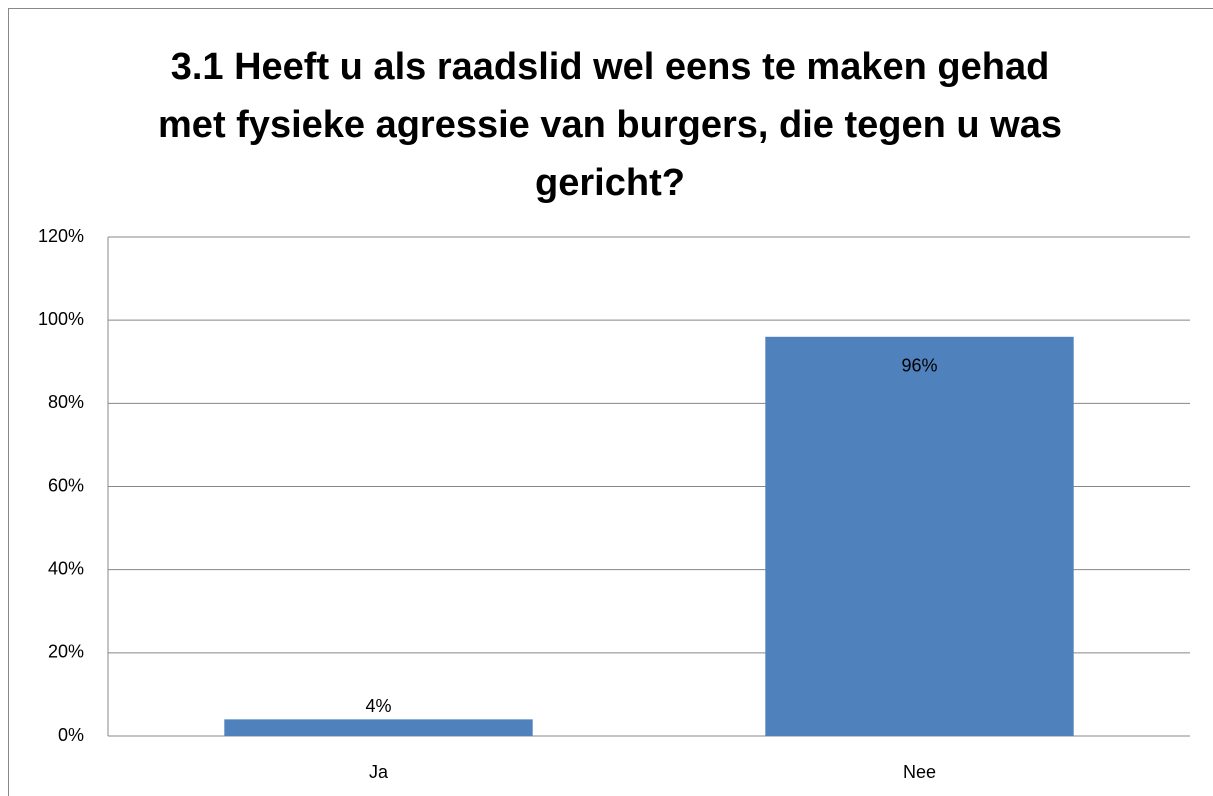 The height and width of the screenshot is (796, 1213). What do you see at coordinates (61, 236) in the screenshot?
I see `y-tick-label: 120%` at bounding box center [61, 236].